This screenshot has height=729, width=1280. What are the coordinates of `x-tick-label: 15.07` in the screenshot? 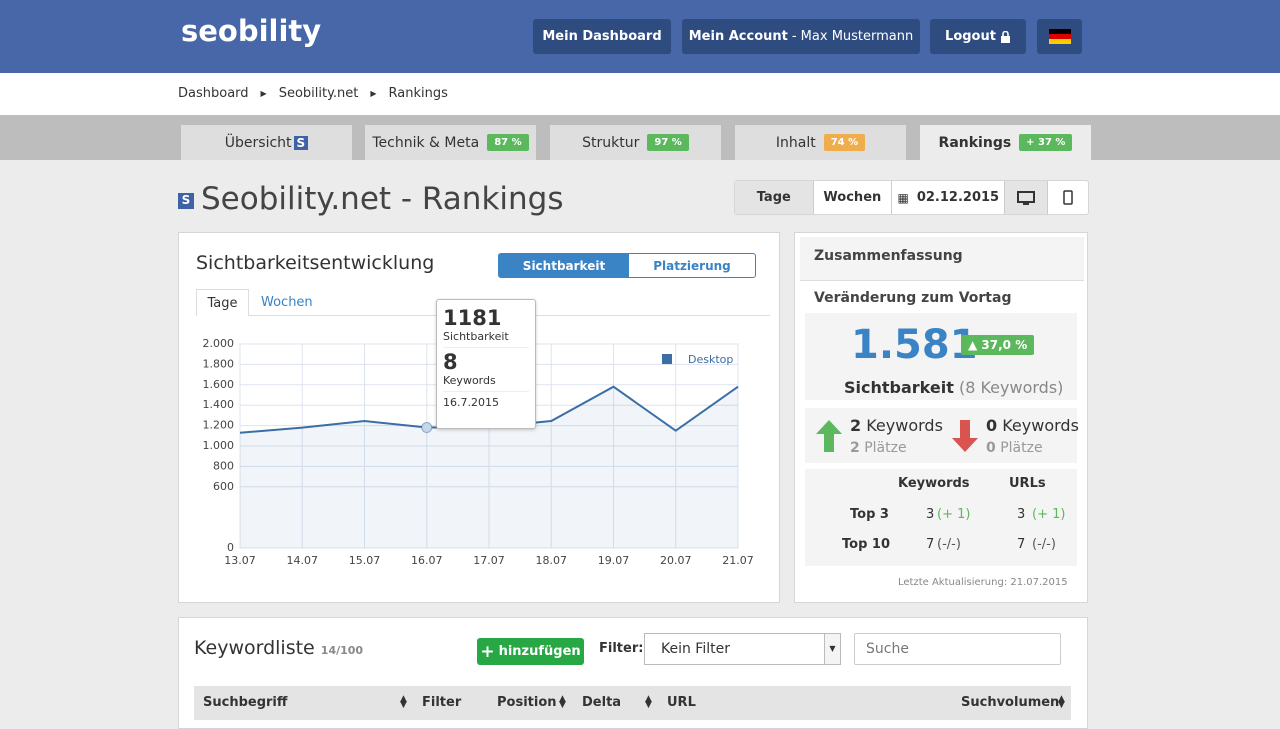 It's located at (365, 560).